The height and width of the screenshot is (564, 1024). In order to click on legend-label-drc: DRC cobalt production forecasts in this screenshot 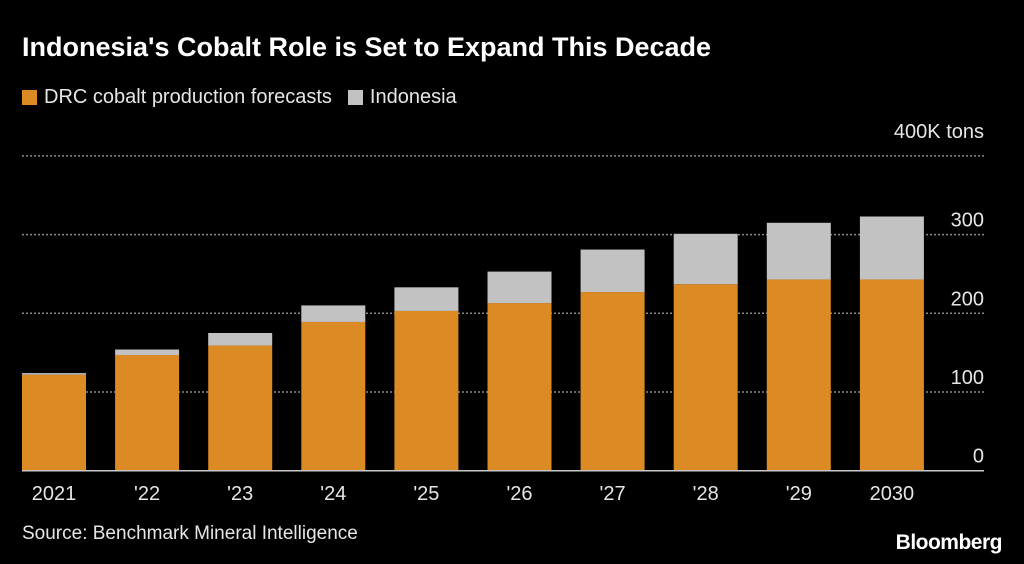, I will do `click(188, 97)`.